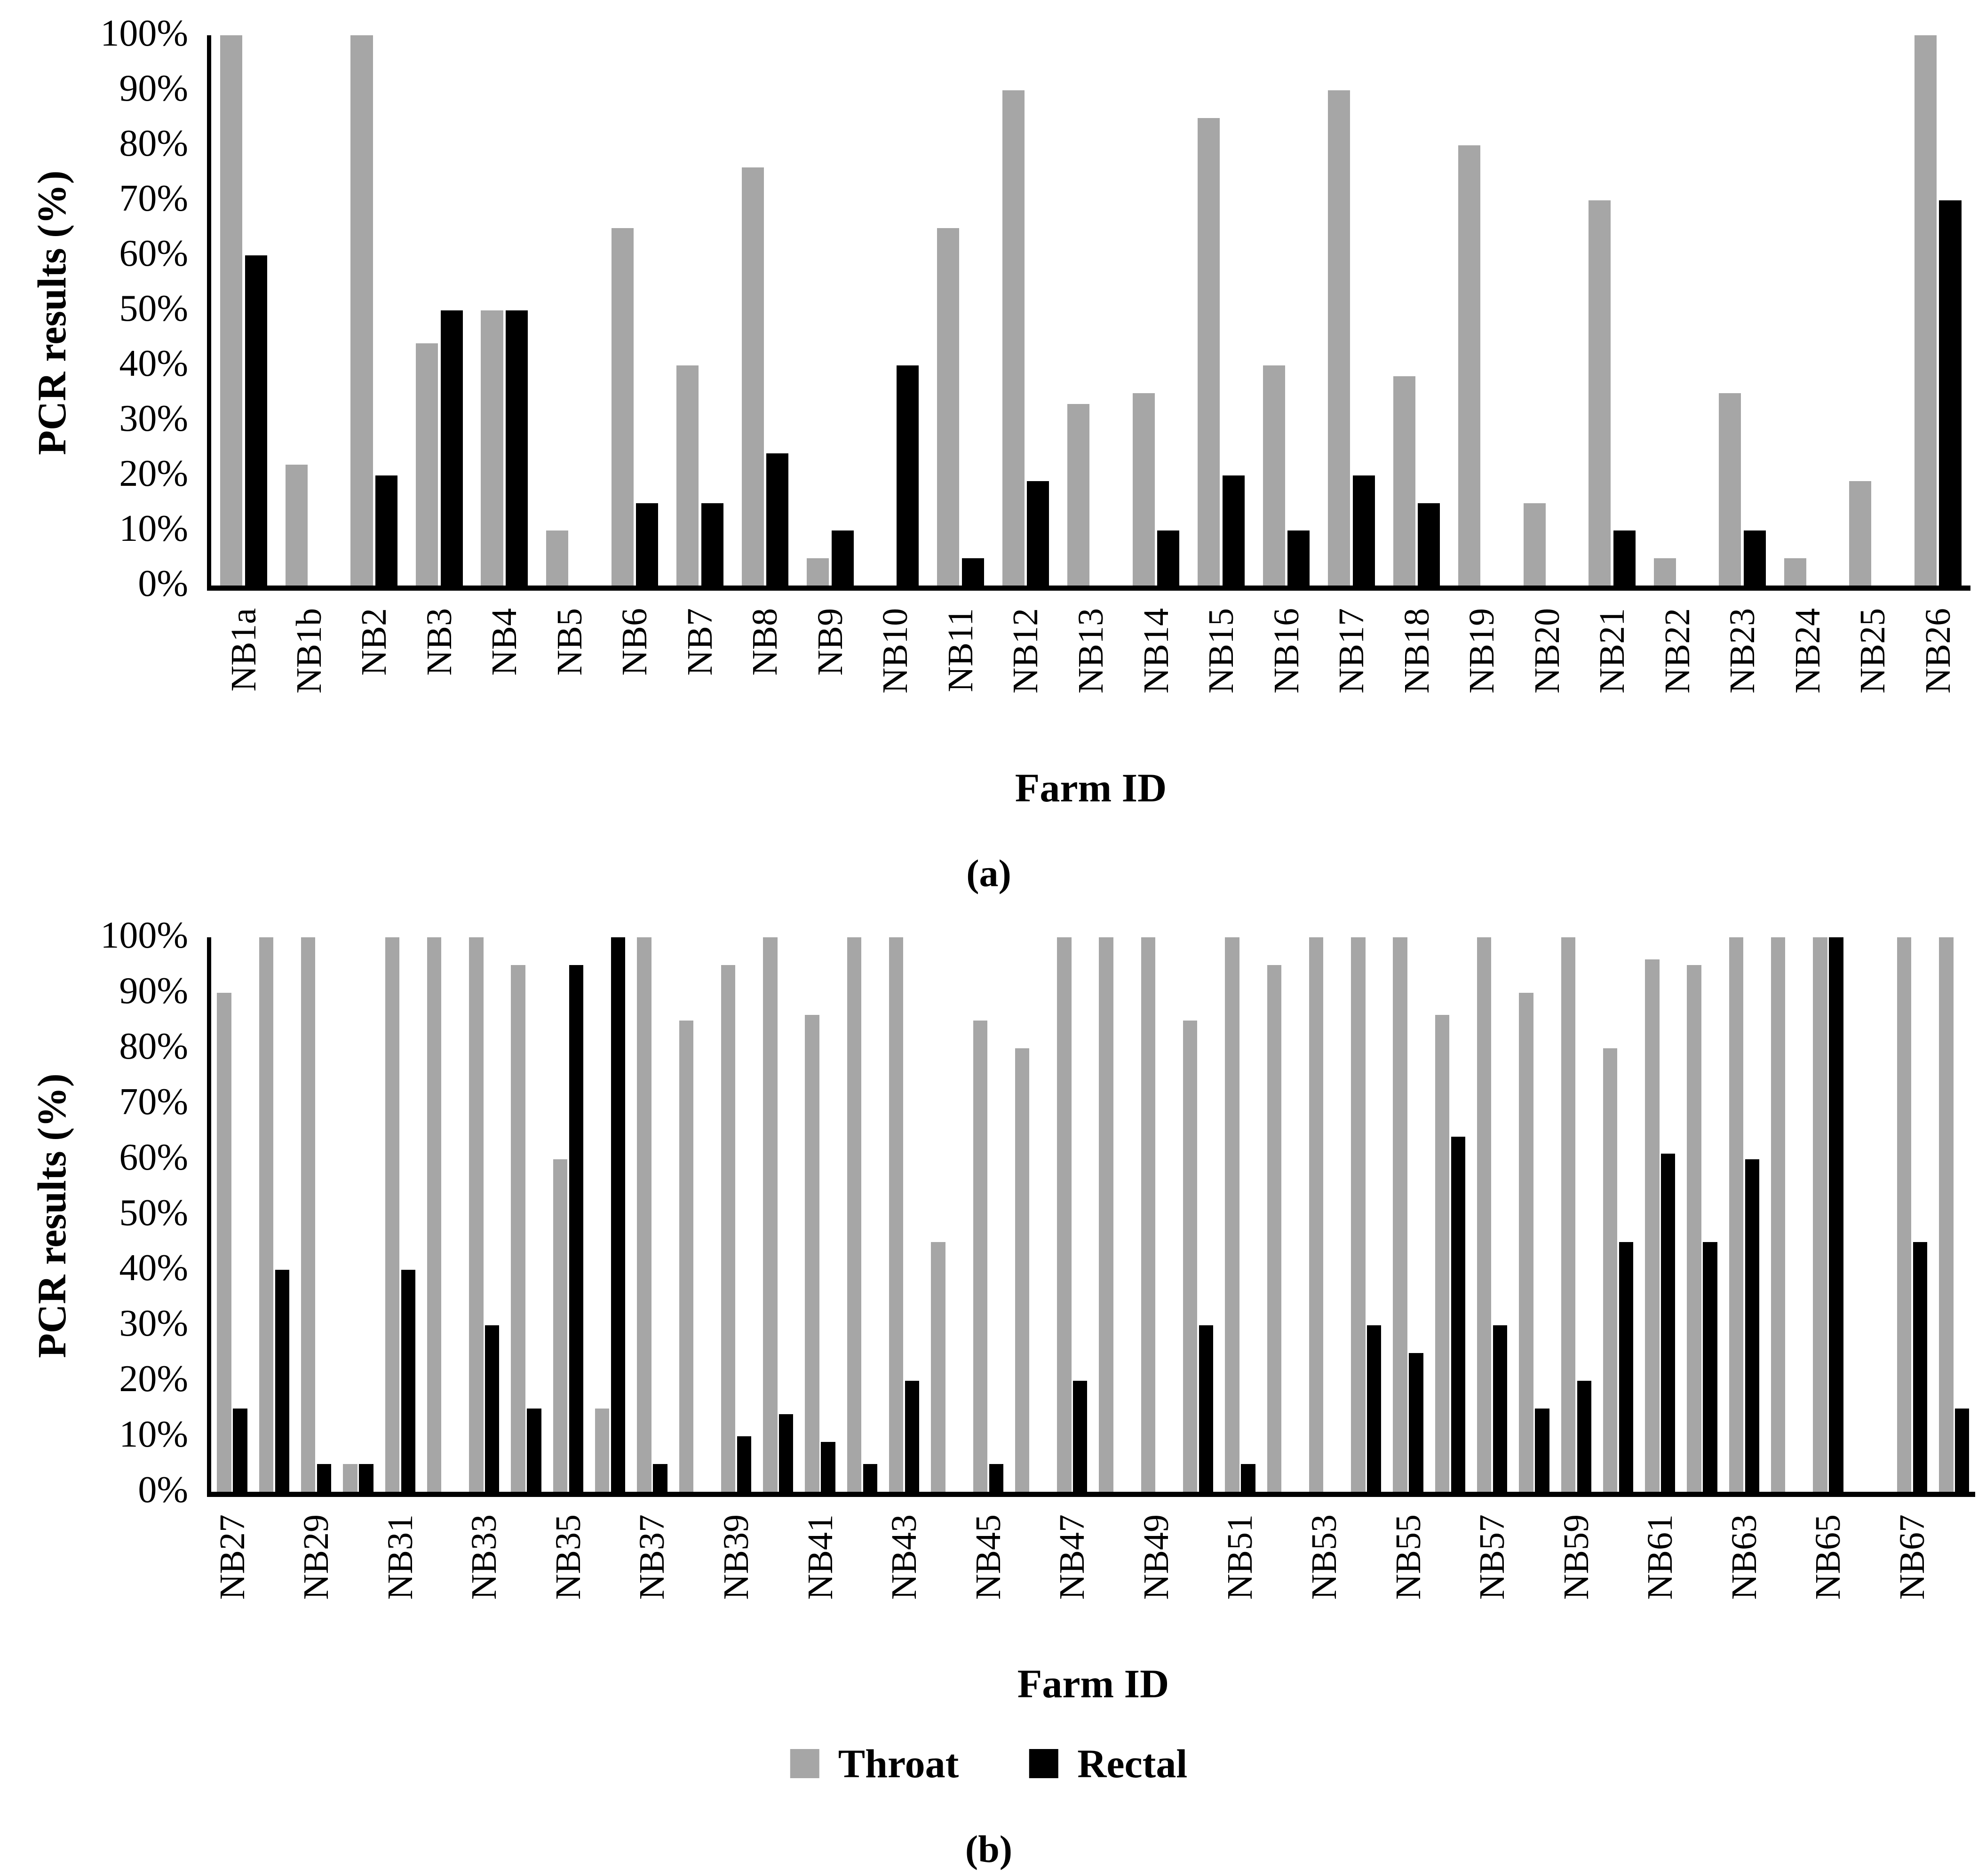  I want to click on panel-b-slot-NB61, so click(1660, 1214).